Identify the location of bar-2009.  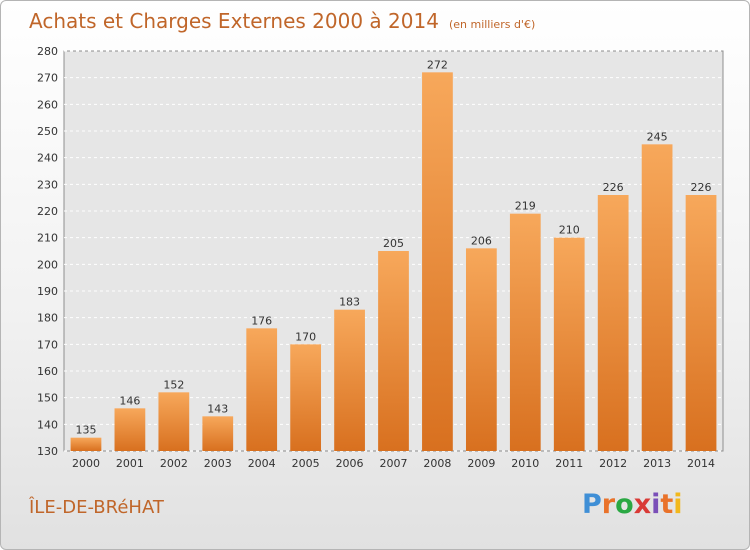
(481, 349).